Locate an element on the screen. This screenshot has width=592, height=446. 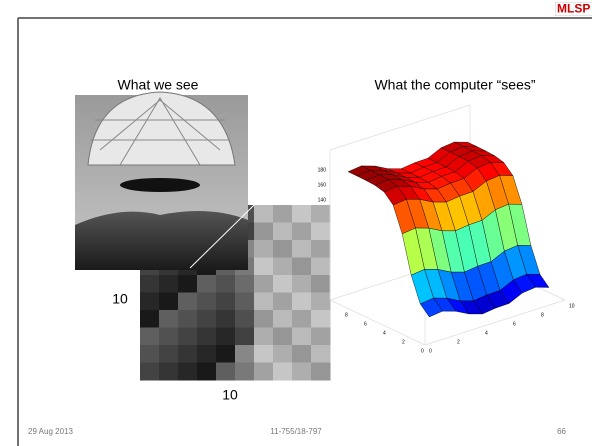
y-tick-label: 4 is located at coordinates (384, 333).